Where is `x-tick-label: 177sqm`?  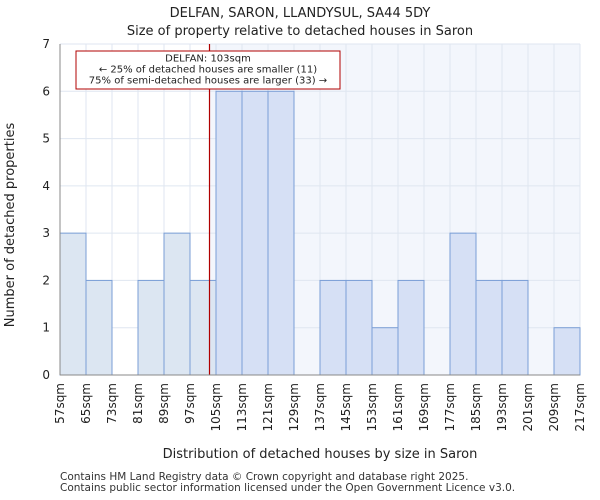
x-tick-label: 177sqm is located at coordinates (450, 407).